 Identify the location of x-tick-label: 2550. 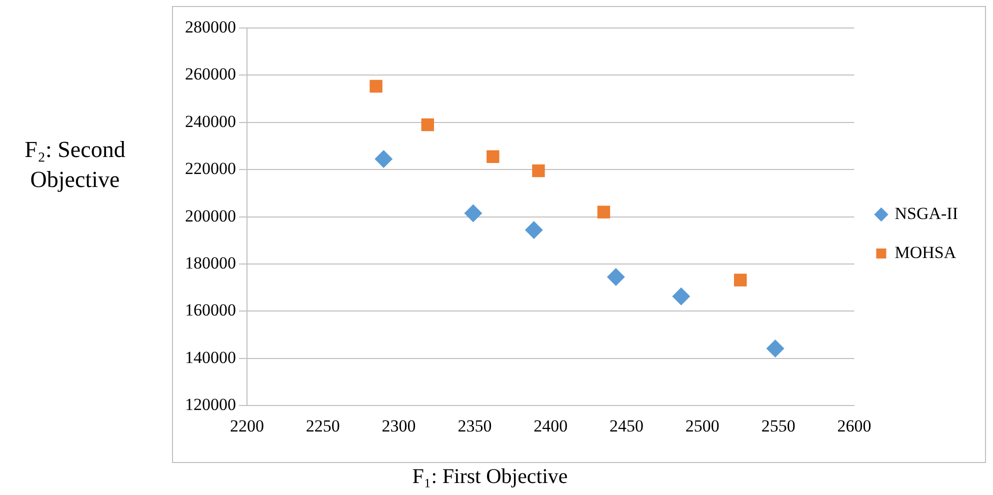
(778, 426).